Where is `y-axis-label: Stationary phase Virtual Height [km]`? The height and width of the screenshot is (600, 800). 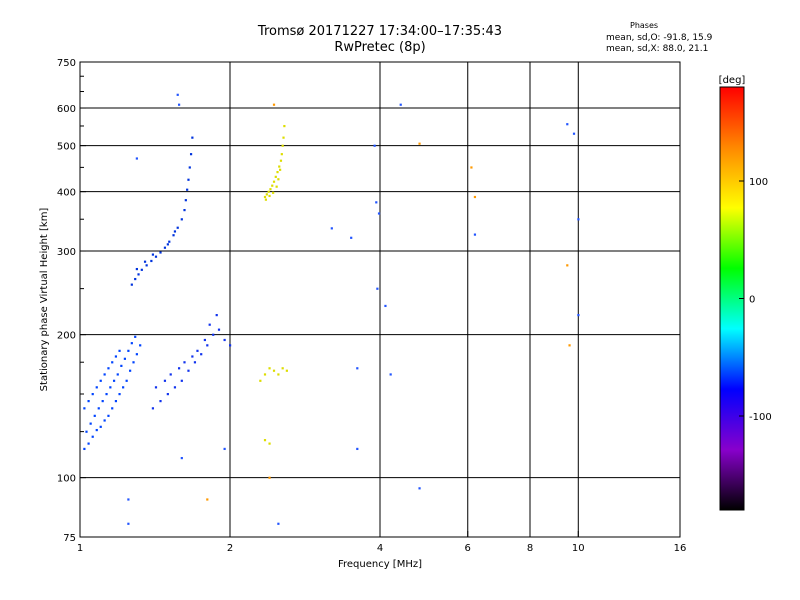 y-axis-label: Stationary phase Virtual Height [km] is located at coordinates (44, 300).